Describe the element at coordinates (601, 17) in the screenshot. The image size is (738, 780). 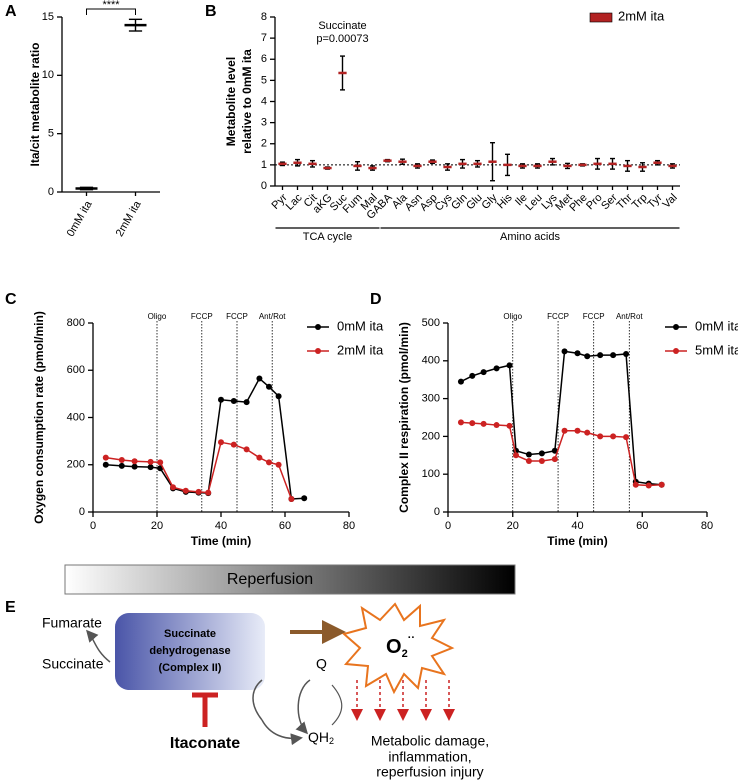
I see `legend-swatch` at that location.